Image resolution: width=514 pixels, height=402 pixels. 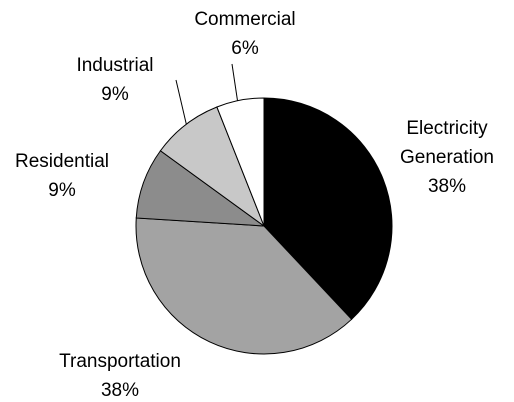 I want to click on category-label: Residential, so click(x=62, y=161).